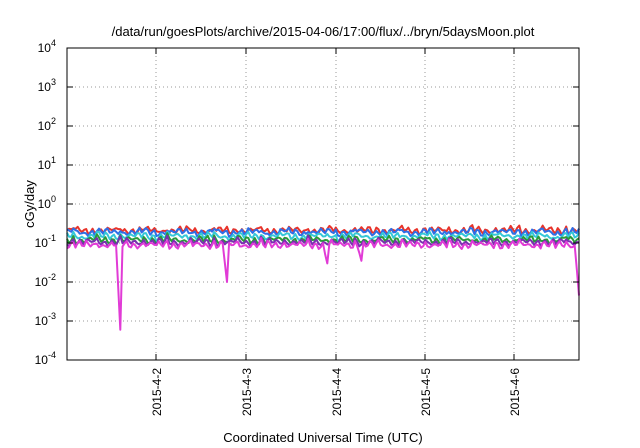 The image size is (640, 448). I want to click on y-tick-1e-1: 10-1, so click(307, 241).